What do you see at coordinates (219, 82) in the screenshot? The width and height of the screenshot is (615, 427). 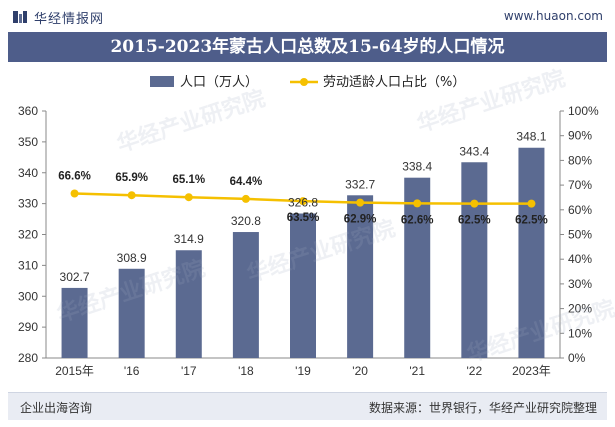 I see `legend-bar-label: 人口（万人）` at bounding box center [219, 82].